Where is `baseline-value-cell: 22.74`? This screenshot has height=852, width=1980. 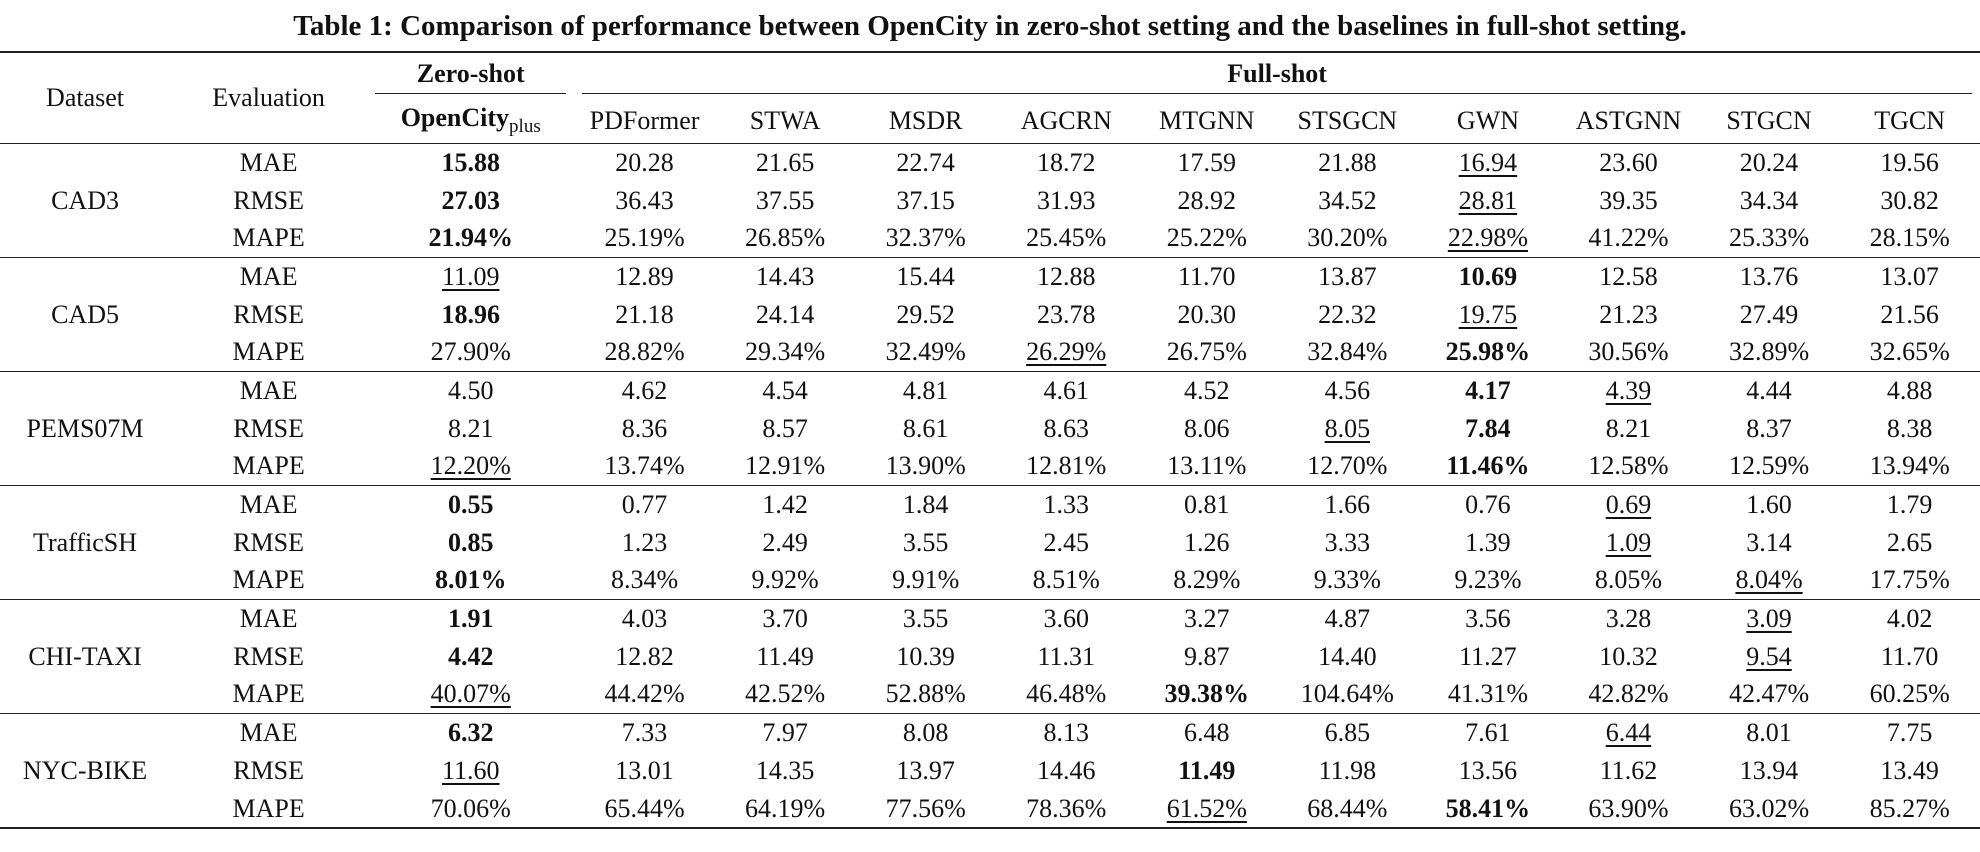 baseline-value-cell: 22.74 is located at coordinates (925, 162).